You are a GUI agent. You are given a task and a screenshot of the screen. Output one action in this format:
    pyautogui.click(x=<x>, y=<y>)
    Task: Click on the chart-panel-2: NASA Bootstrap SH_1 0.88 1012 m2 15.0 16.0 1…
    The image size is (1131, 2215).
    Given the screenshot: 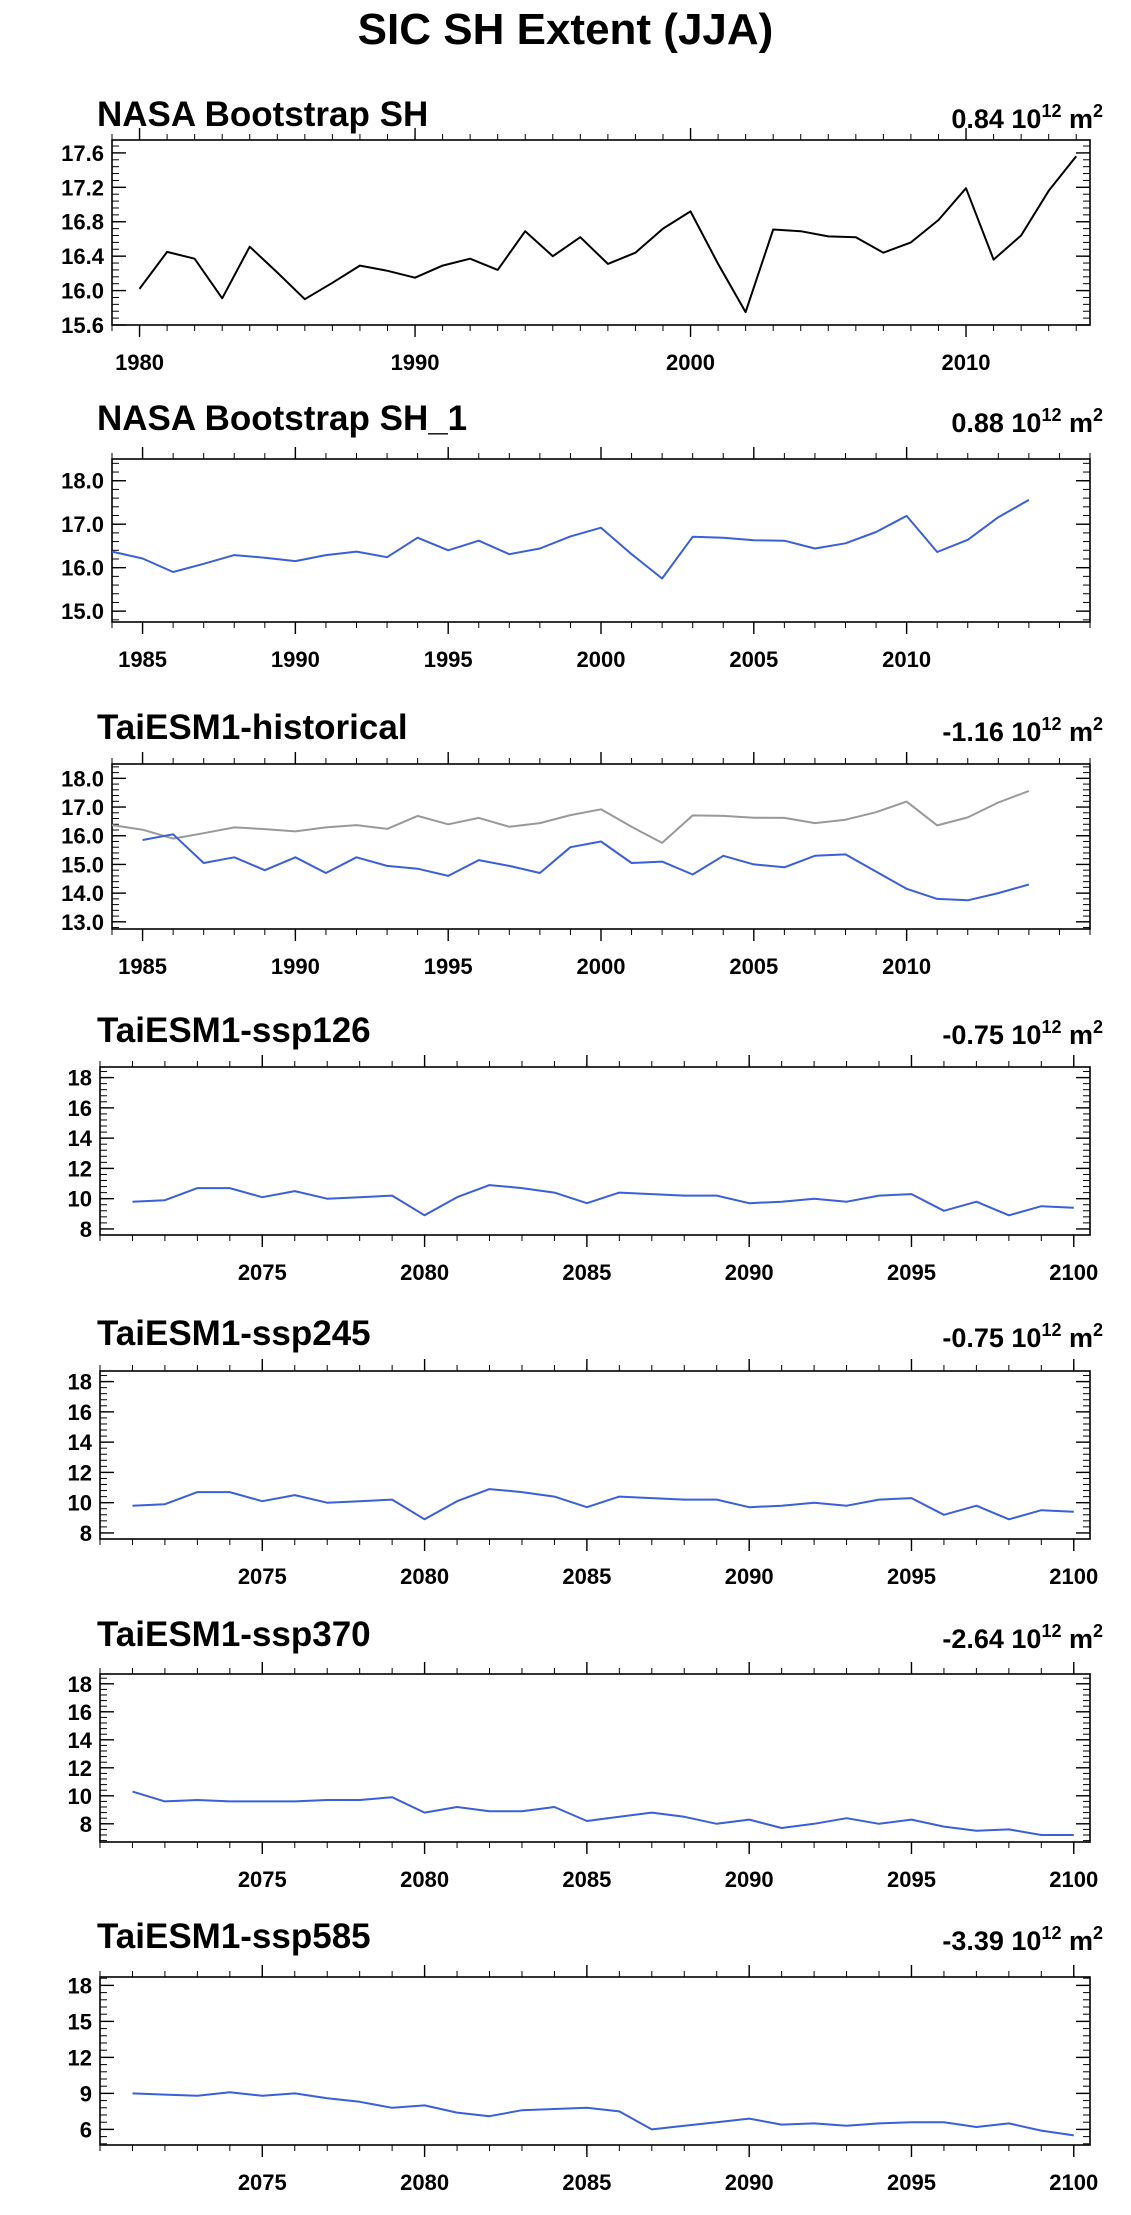 What is the action you would take?
    pyautogui.click(x=582, y=535)
    